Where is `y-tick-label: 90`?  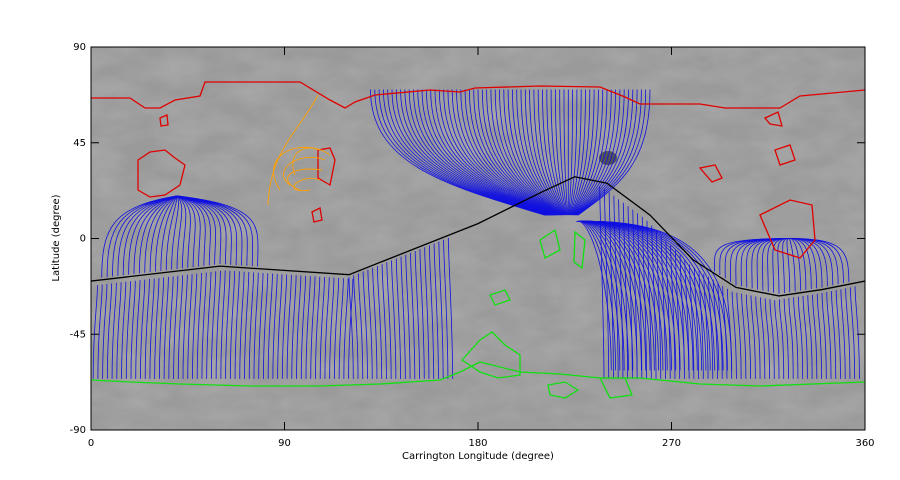
y-tick-label: 90 is located at coordinates (79, 47).